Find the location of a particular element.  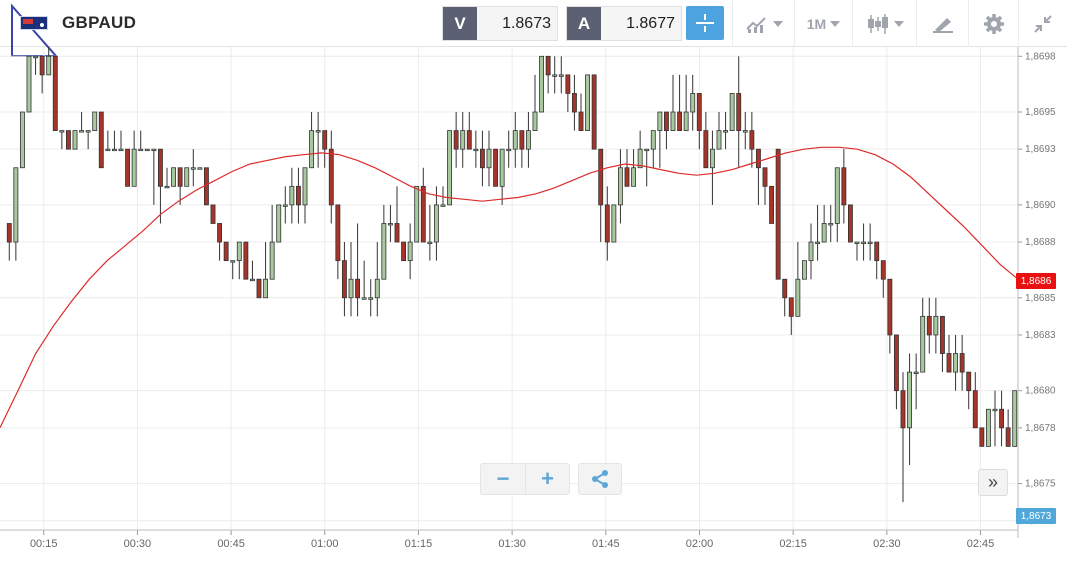

collapse-icon is located at coordinates (1043, 23).